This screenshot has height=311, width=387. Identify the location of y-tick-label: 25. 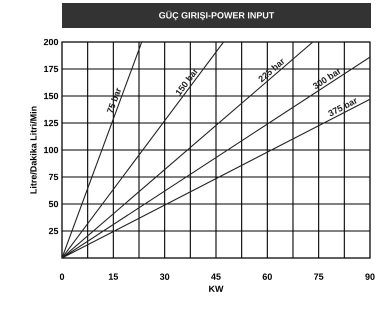
(53, 231).